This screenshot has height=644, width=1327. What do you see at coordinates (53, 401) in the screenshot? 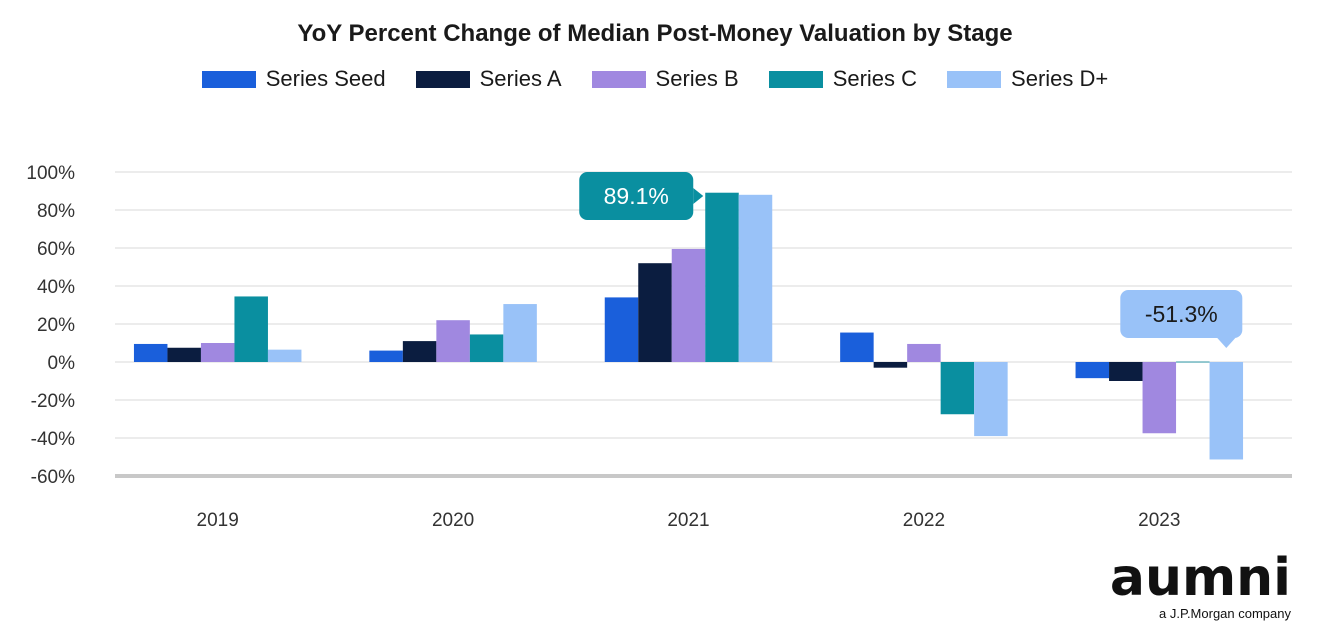
I see `y-tick-label: -20%` at bounding box center [53, 401].